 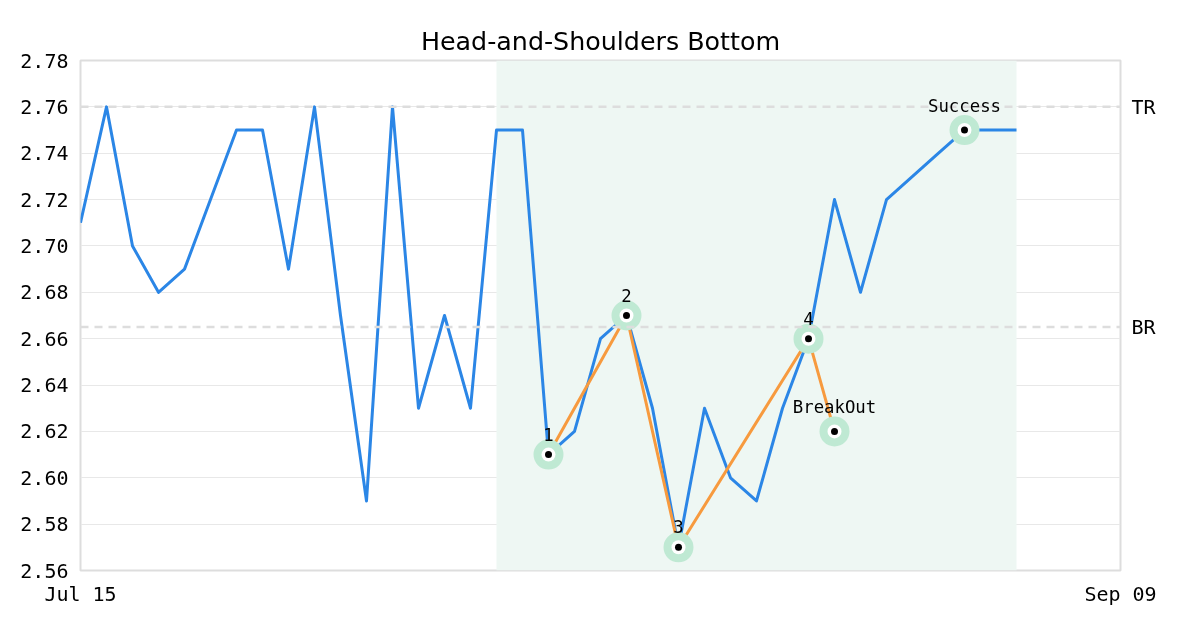 I want to click on y-tick-label: 2.66, so click(x=44, y=338).